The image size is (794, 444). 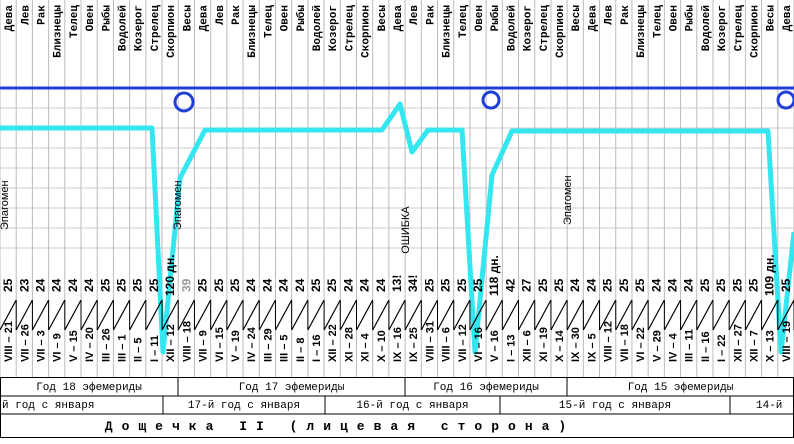 I want to click on date-label: IX – 5, so click(x=592, y=347).